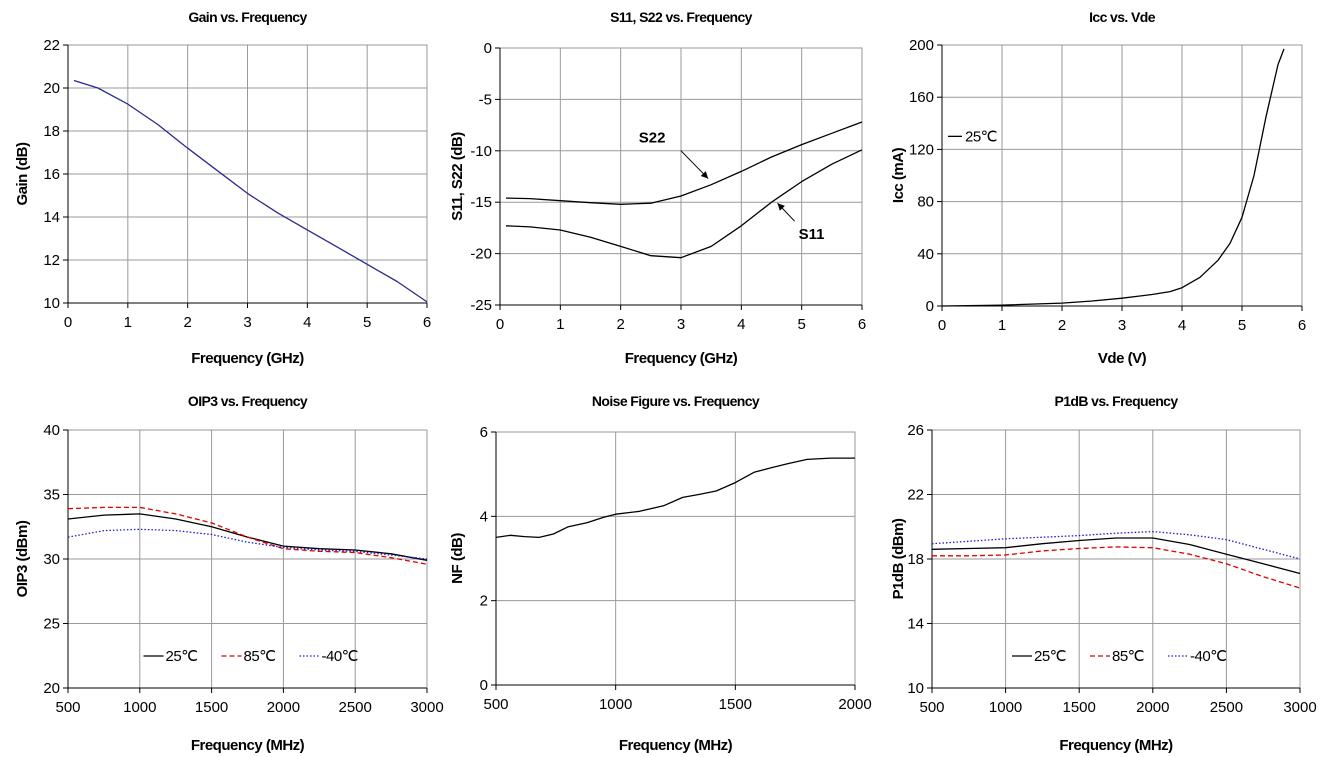  I want to click on chart-title: S11, S22 vs. Frequency, so click(681, 17).